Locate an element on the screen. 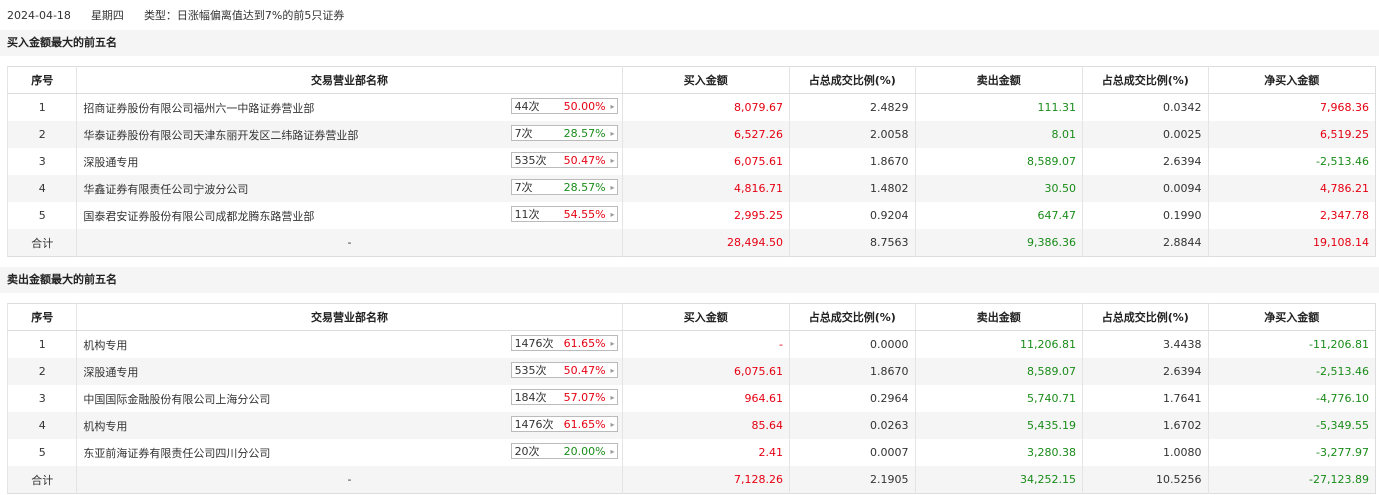 Image resolution: width=1379 pixels, height=495 pixels. win-rate: 50.00% is located at coordinates (584, 106).